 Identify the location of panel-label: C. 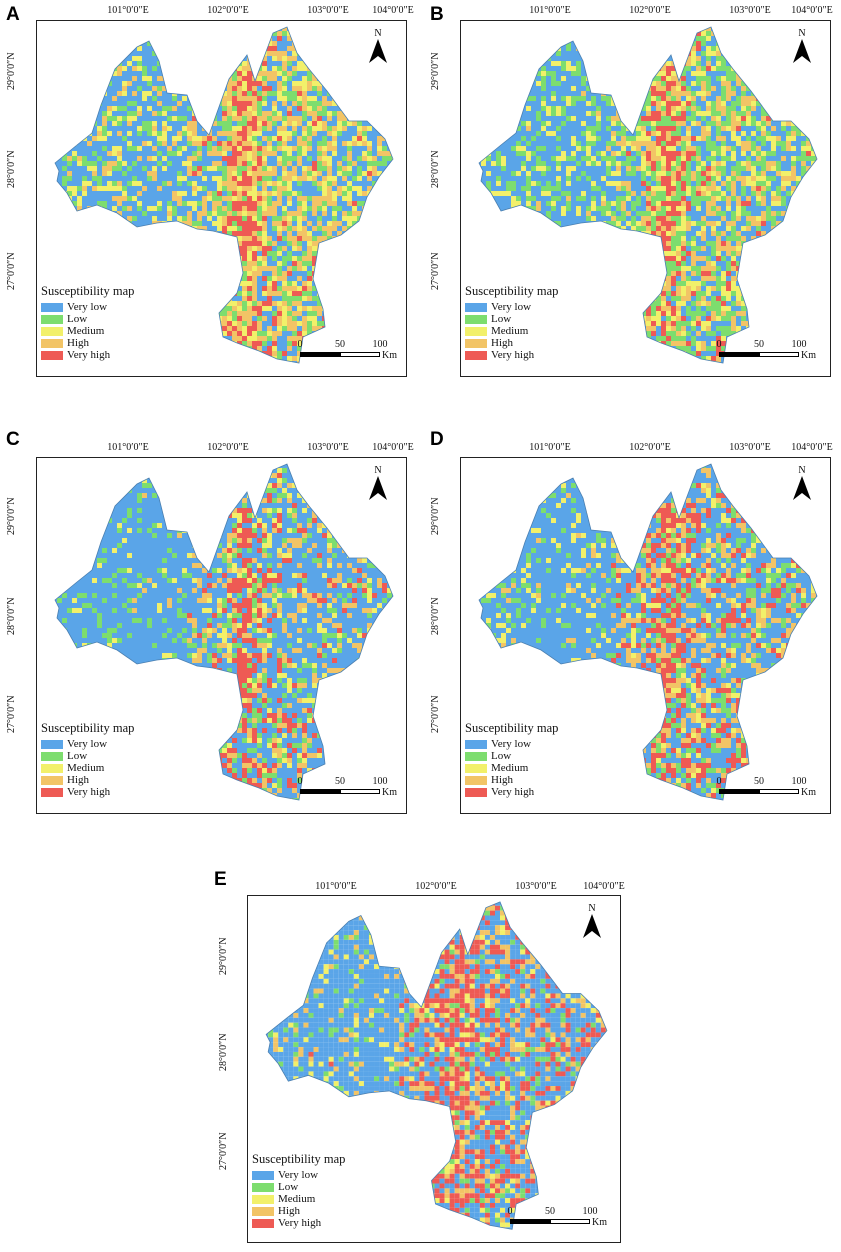
(13, 440).